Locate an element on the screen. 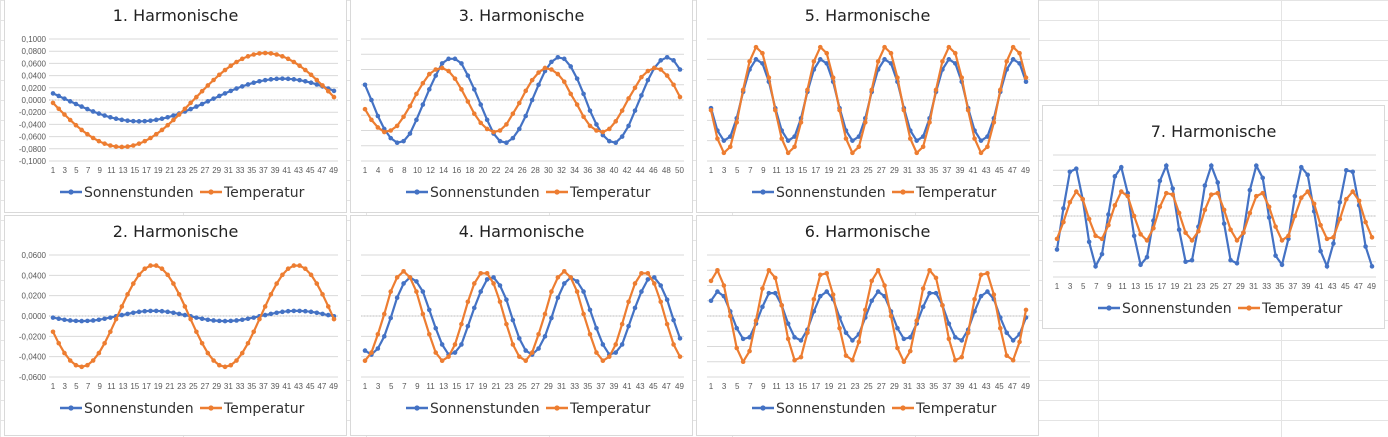 The image size is (1388, 437). x-tick-label: 43 is located at coordinates (986, 170).